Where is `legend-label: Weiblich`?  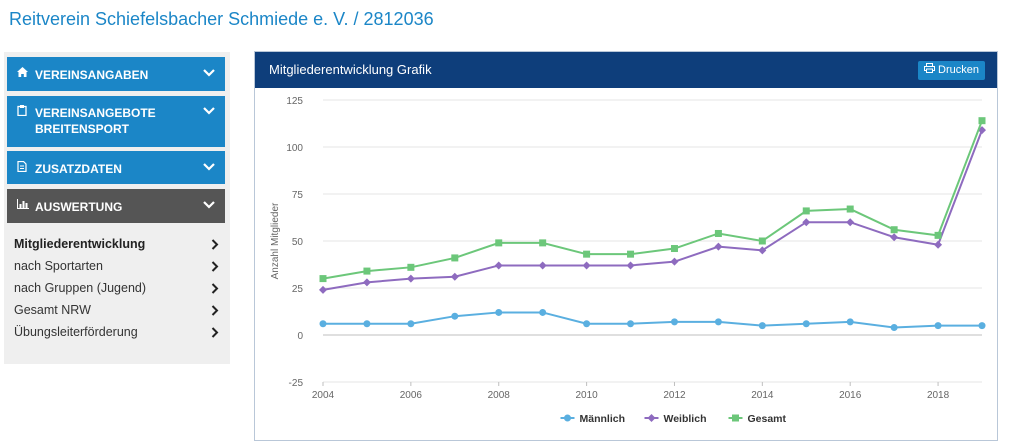 legend-label: Weiblich is located at coordinates (685, 419).